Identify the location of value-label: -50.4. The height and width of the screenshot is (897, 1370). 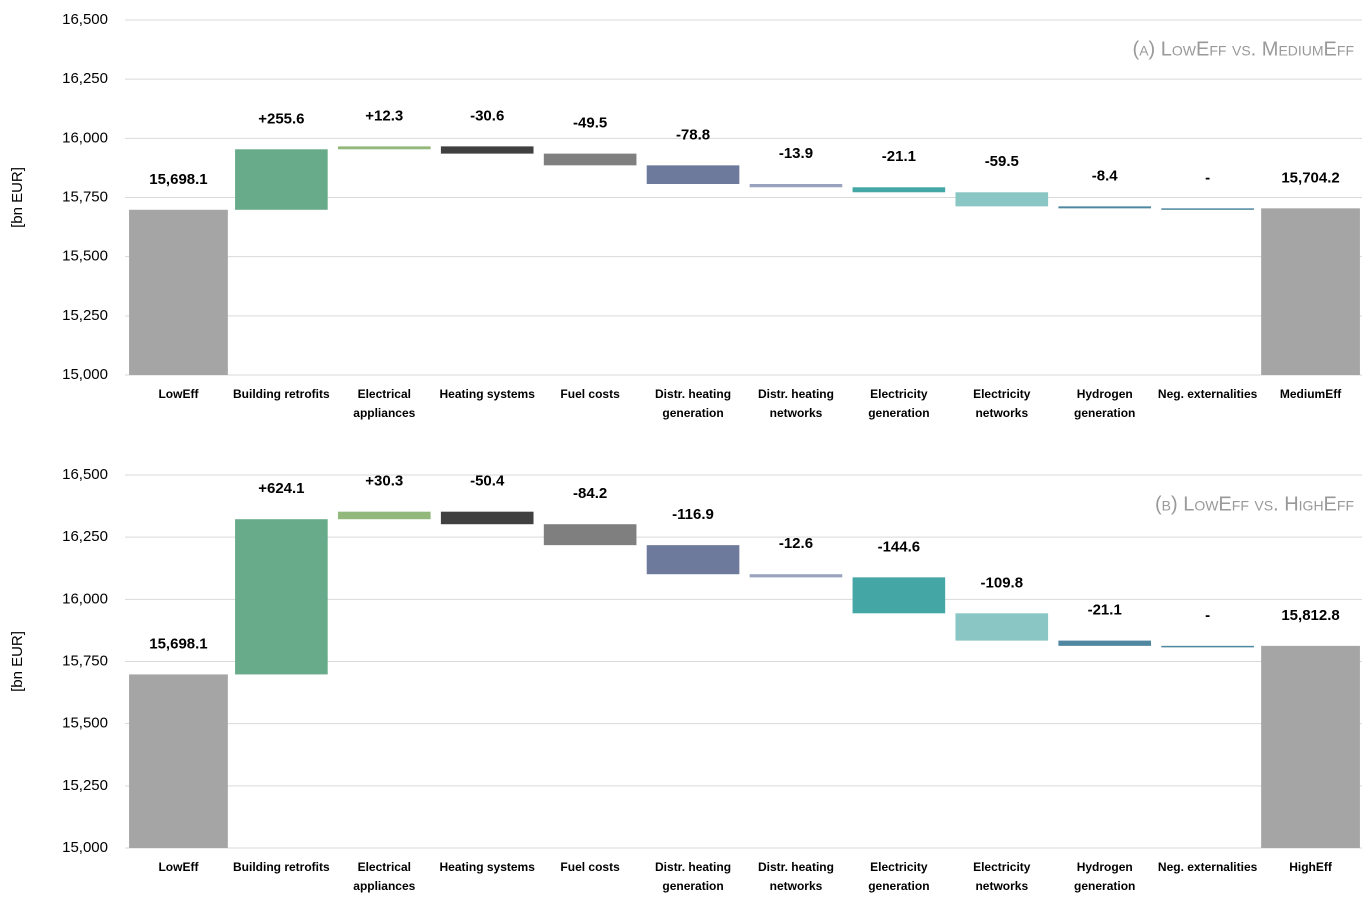
(487, 481).